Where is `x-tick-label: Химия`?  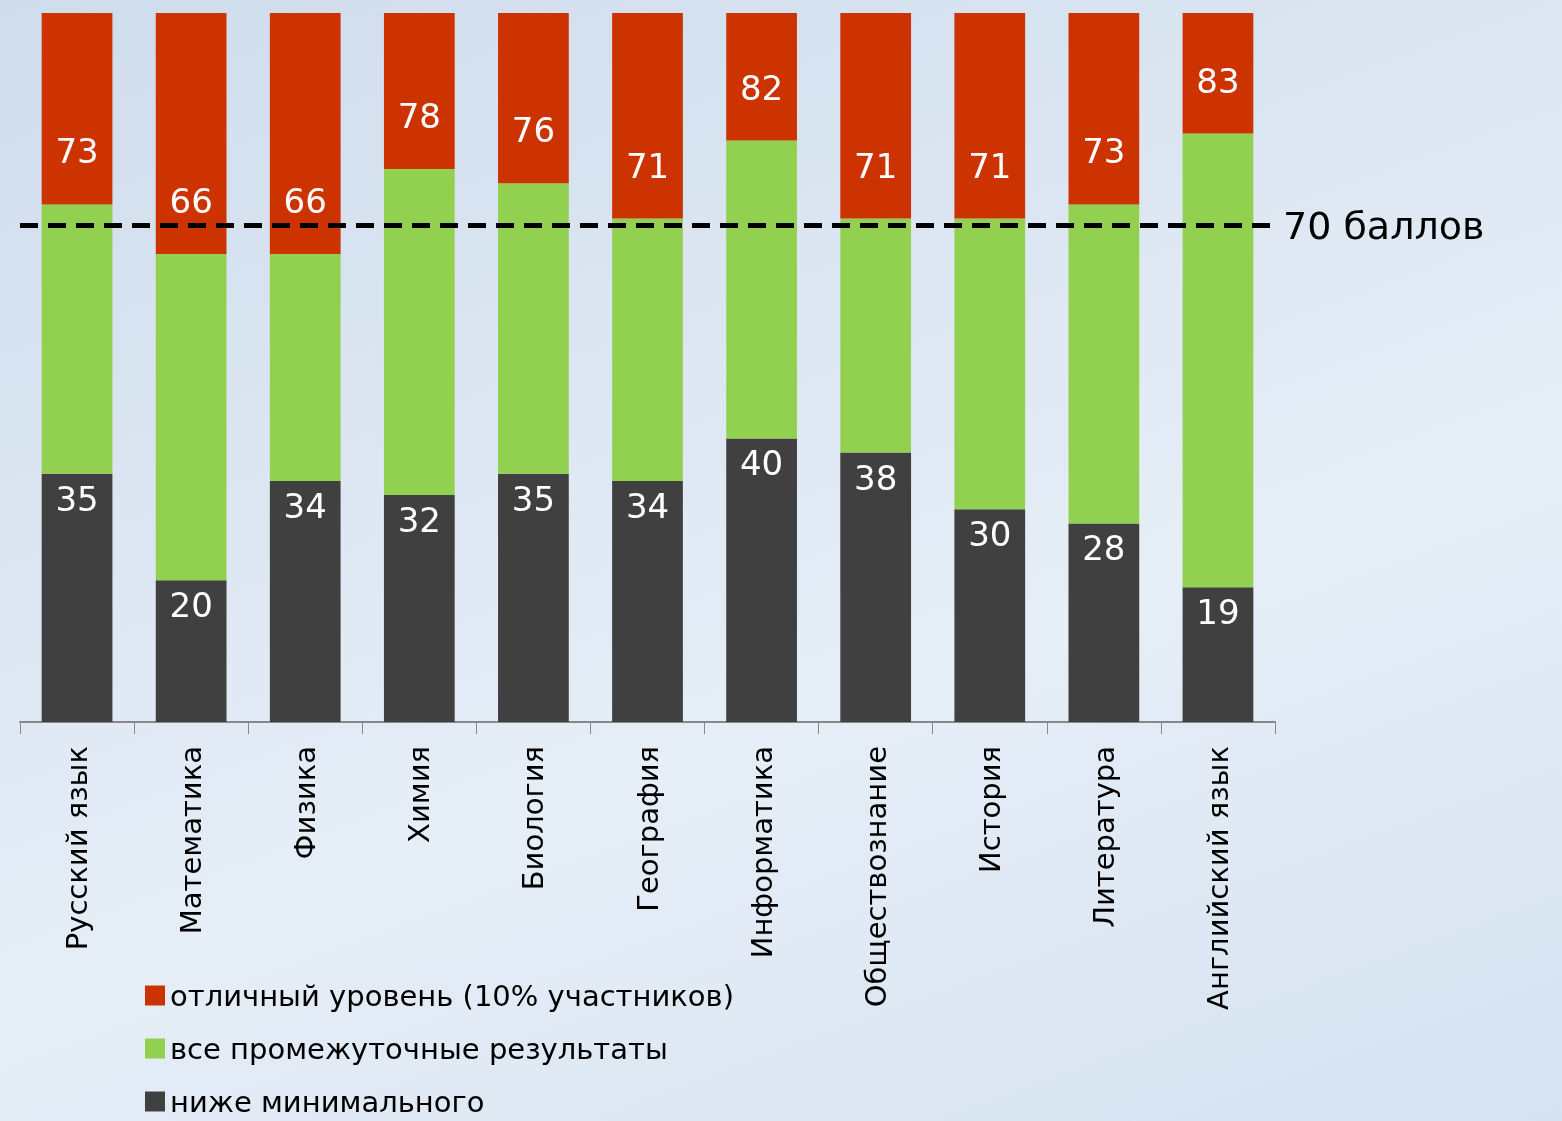
x-tick-label: Химия is located at coordinates (419, 794).